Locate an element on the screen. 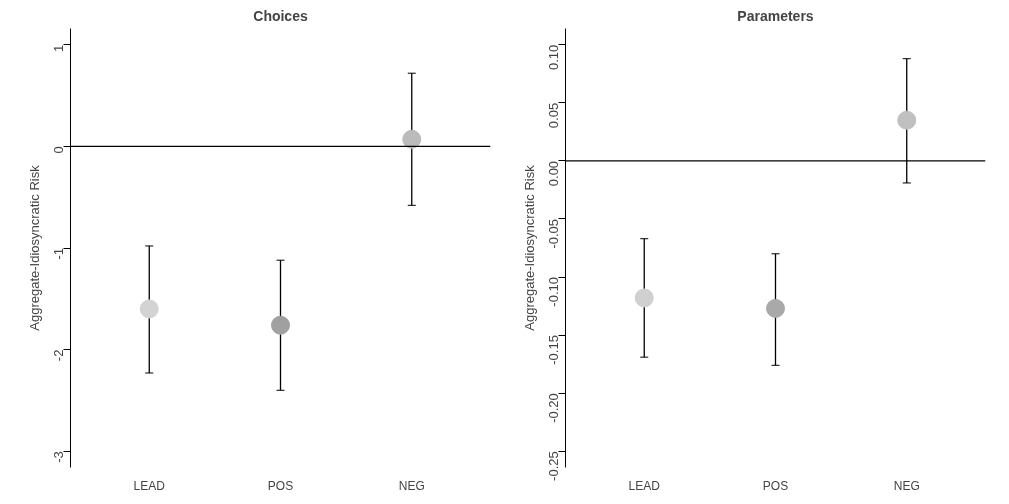 The width and height of the screenshot is (1009, 504). y-tick-label: -3 is located at coordinates (58, 457).